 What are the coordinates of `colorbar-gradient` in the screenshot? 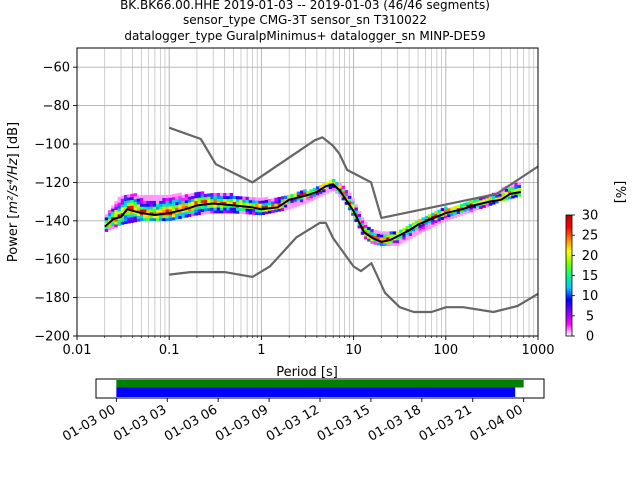 It's located at (569, 275).